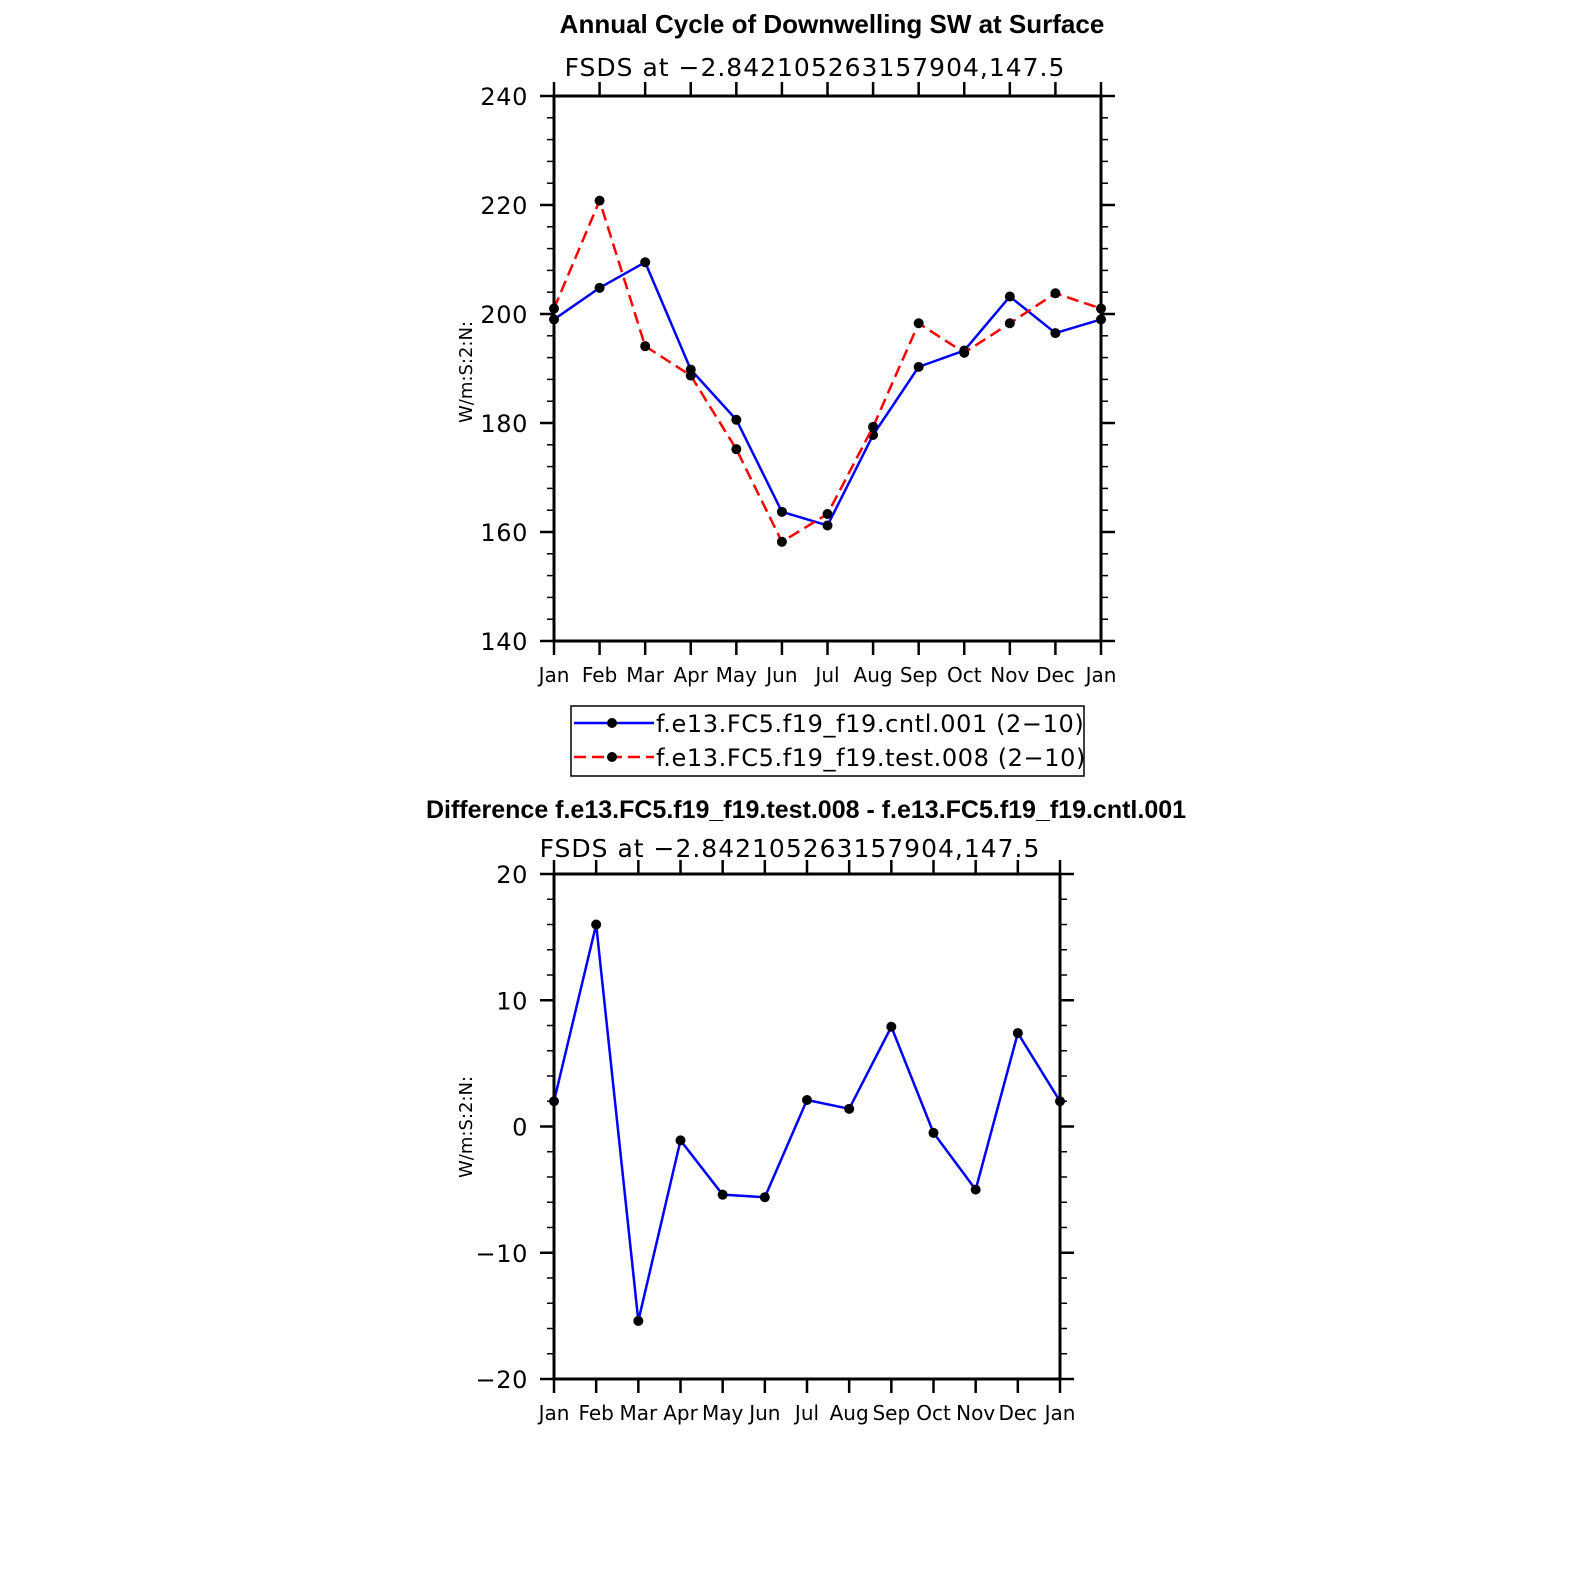  Describe the element at coordinates (504, 97) in the screenshot. I see `y-tick-label: 240` at that location.